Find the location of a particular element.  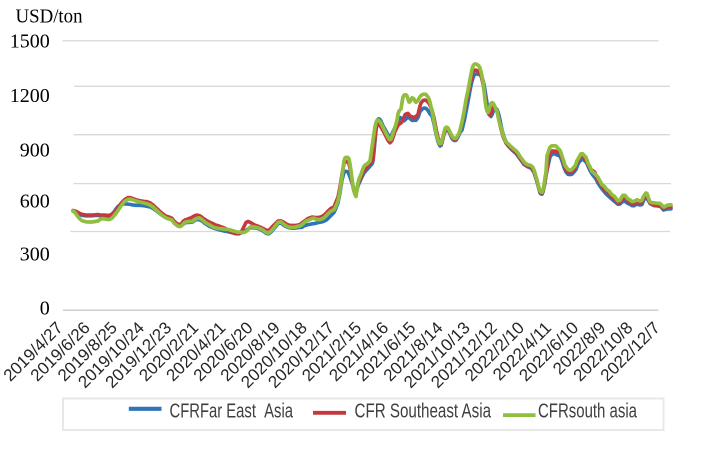

svg-text: USD/ton is located at coordinates (49, 17).